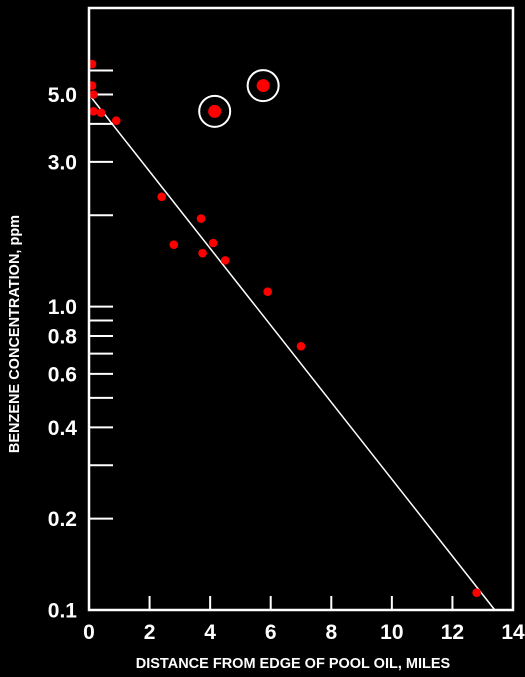  I want to click on x-tick-label-1: 2, so click(150, 632).